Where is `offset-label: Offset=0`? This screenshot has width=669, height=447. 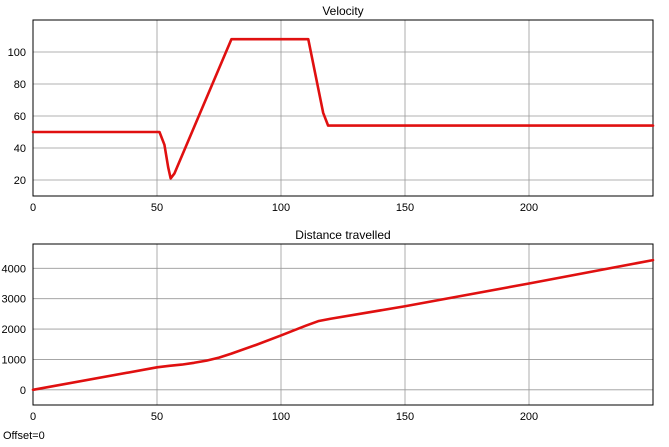 offset-label: Offset=0 is located at coordinates (24, 436).